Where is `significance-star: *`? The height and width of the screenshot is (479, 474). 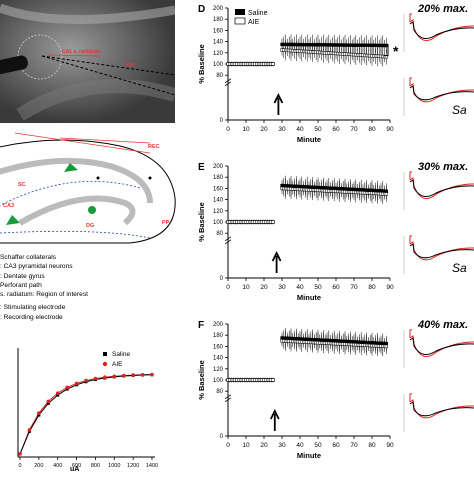
significance-star: * is located at coordinates (396, 51).